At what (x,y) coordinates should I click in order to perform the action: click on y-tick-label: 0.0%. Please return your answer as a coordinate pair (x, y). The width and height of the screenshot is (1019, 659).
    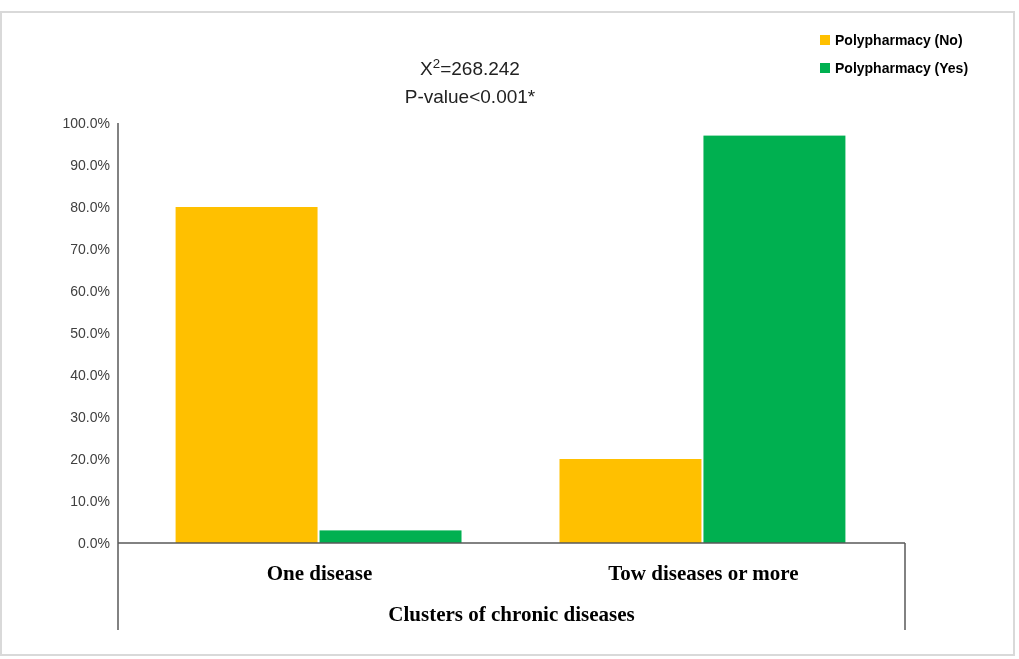
    Looking at the image, I should click on (94, 542).